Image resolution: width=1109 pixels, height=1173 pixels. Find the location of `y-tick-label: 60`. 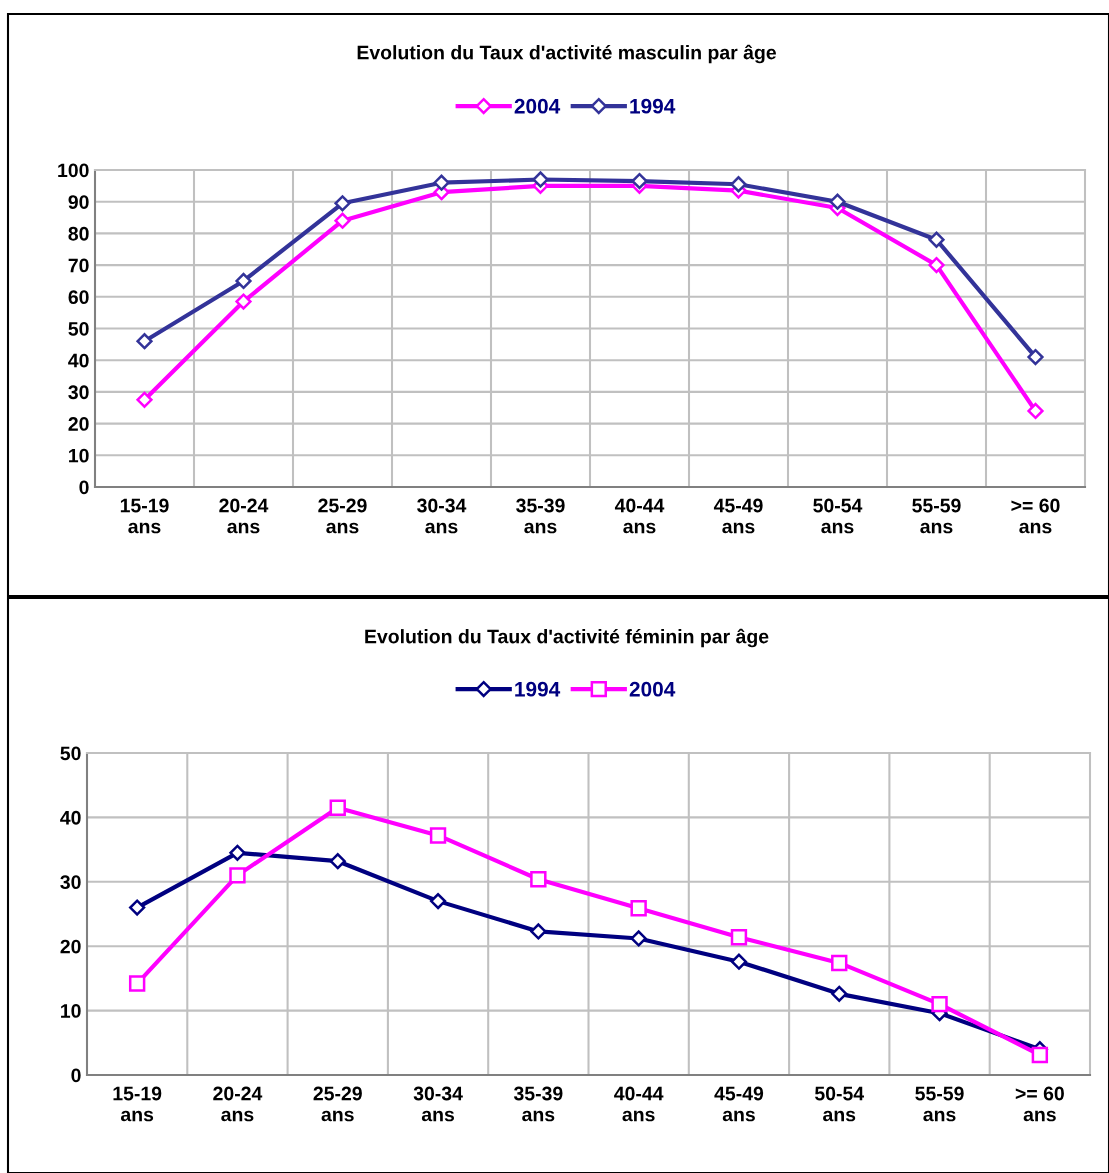

y-tick-label: 60 is located at coordinates (78, 297).